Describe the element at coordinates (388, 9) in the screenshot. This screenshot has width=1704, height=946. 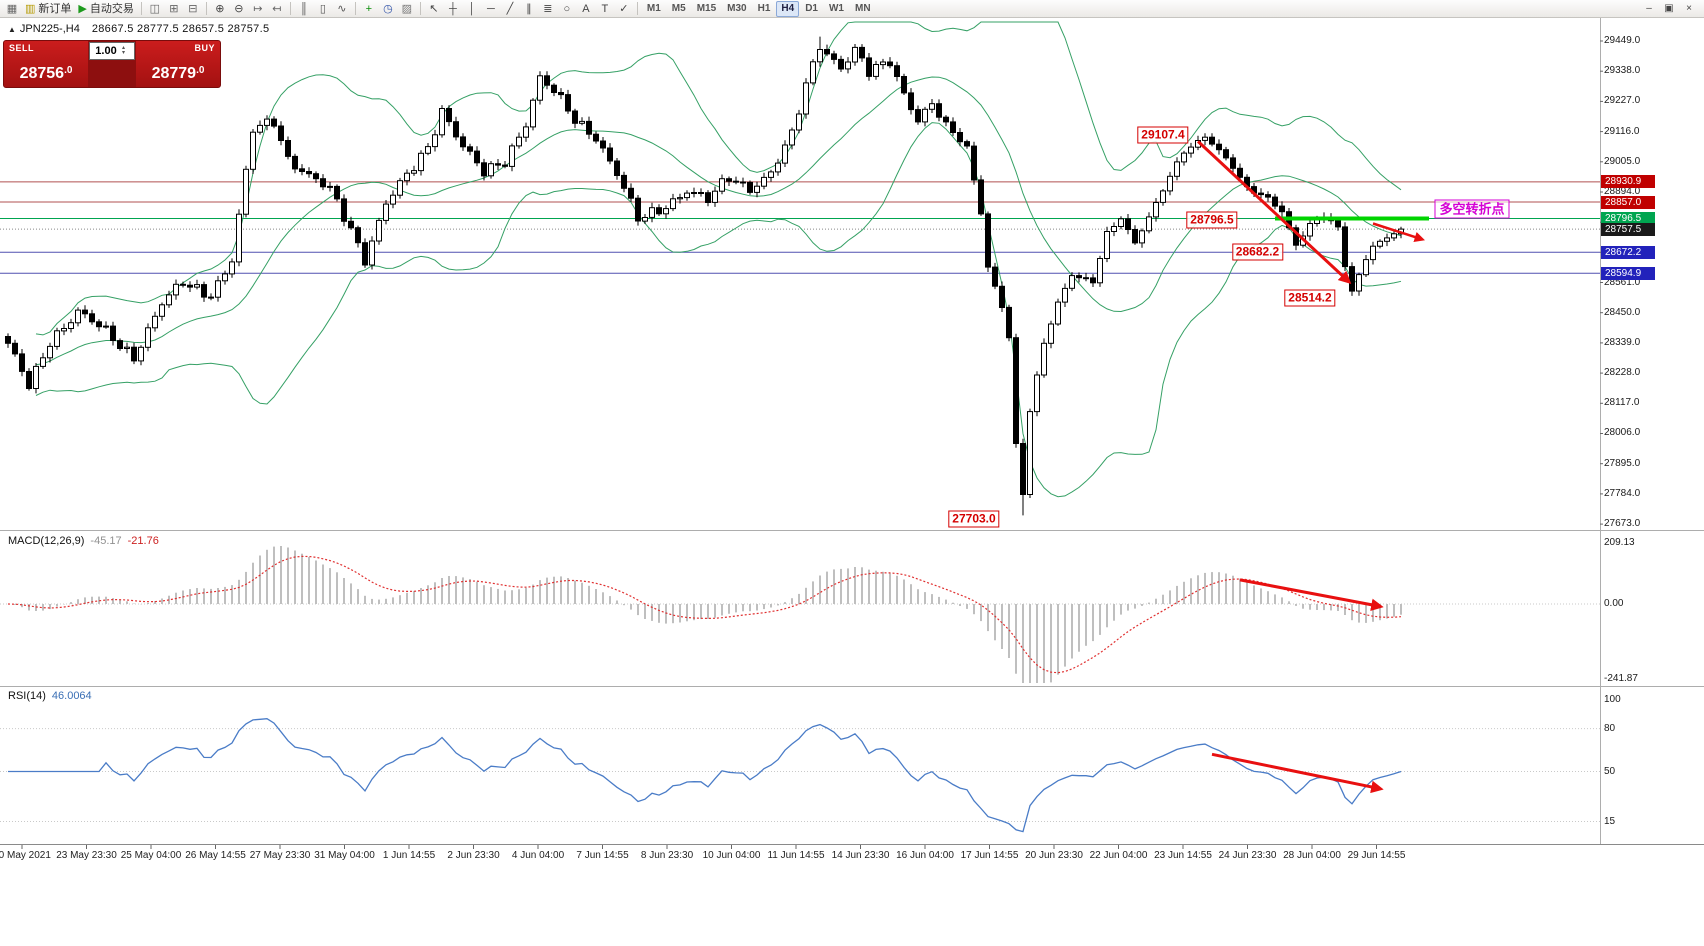
I see `periods-button: ◷` at that location.